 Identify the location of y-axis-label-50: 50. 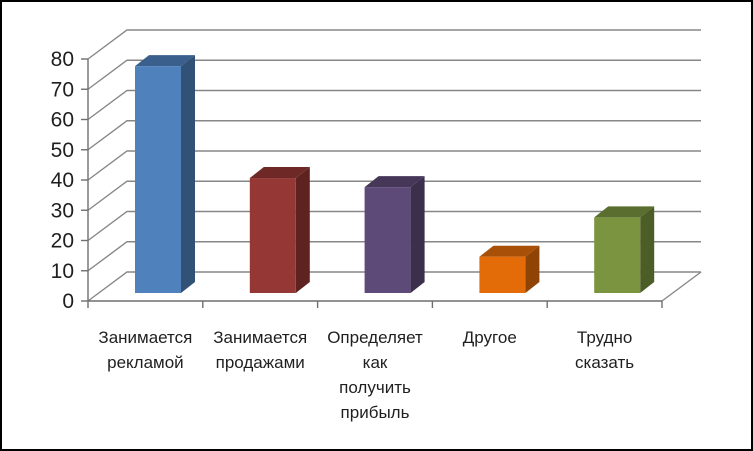
(62, 150).